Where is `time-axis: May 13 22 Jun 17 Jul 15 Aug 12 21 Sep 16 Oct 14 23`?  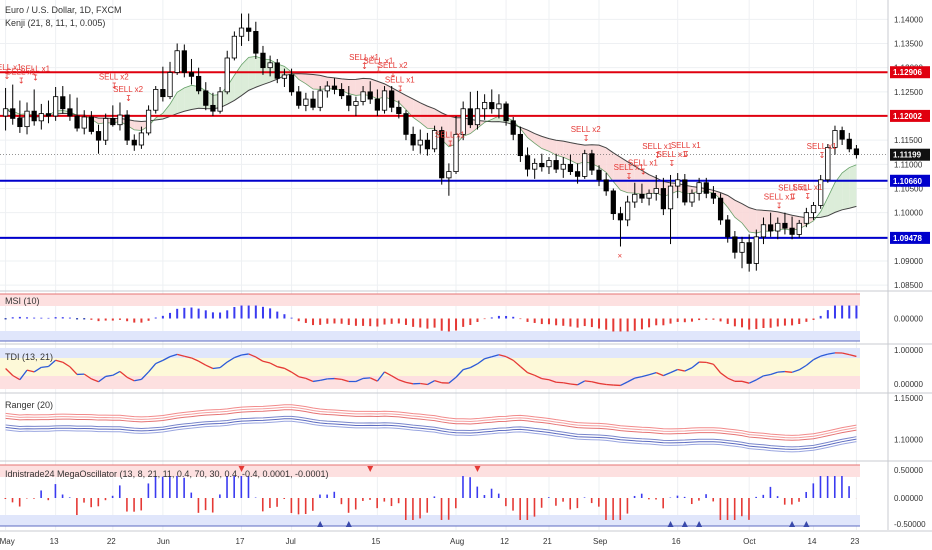 time-axis: May 13 22 Jun 17 Jul 15 Aug 12 21 Sep 16 Oct 14 23 is located at coordinates (430, 541).